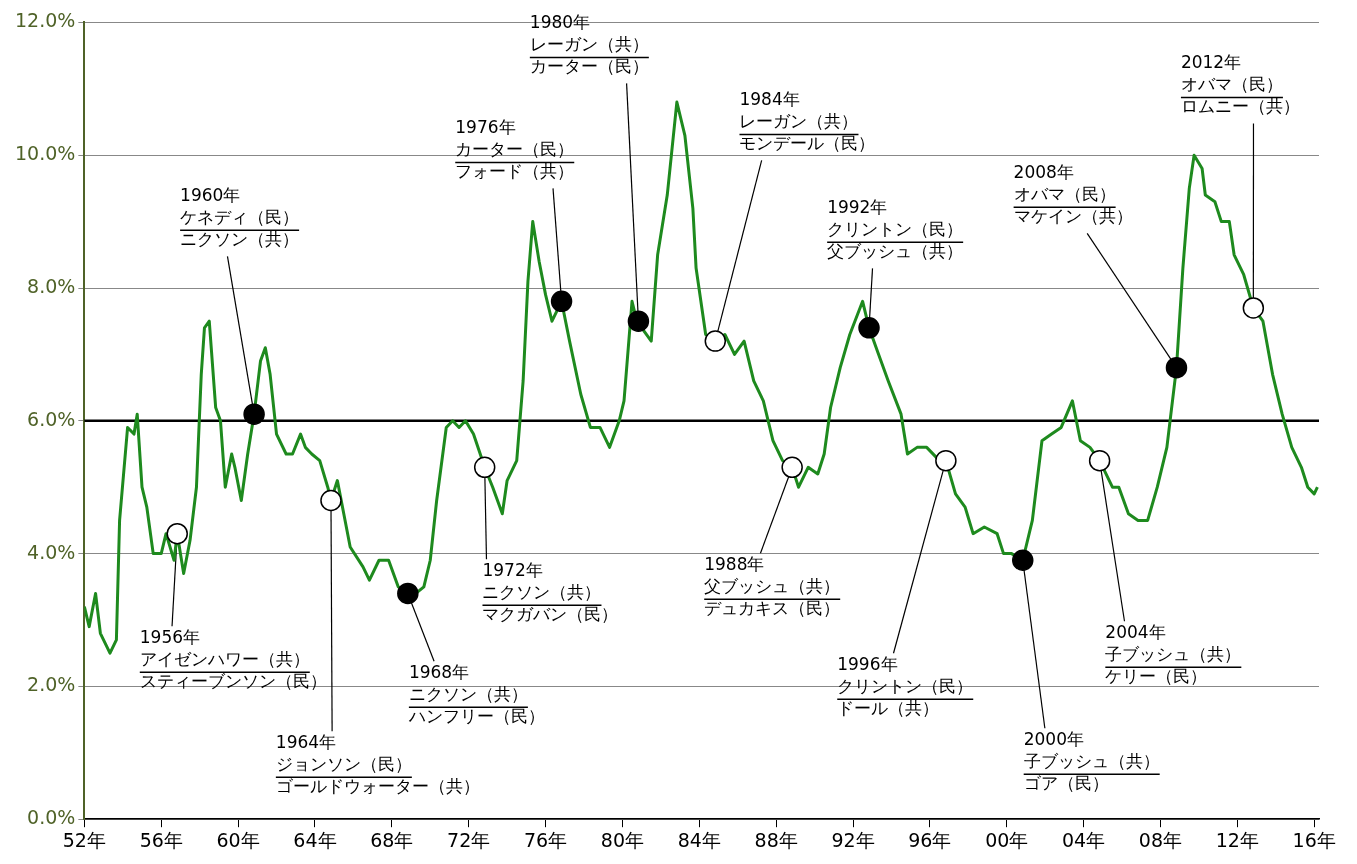 This screenshot has width=1357, height=864. Describe the element at coordinates (769, 99) in the screenshot. I see `annotation: 1984年` at that location.